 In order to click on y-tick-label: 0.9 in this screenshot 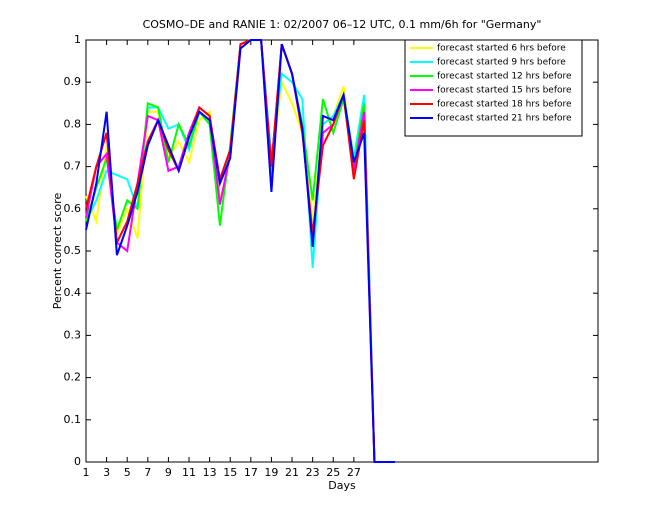, I will do `click(73, 81)`.